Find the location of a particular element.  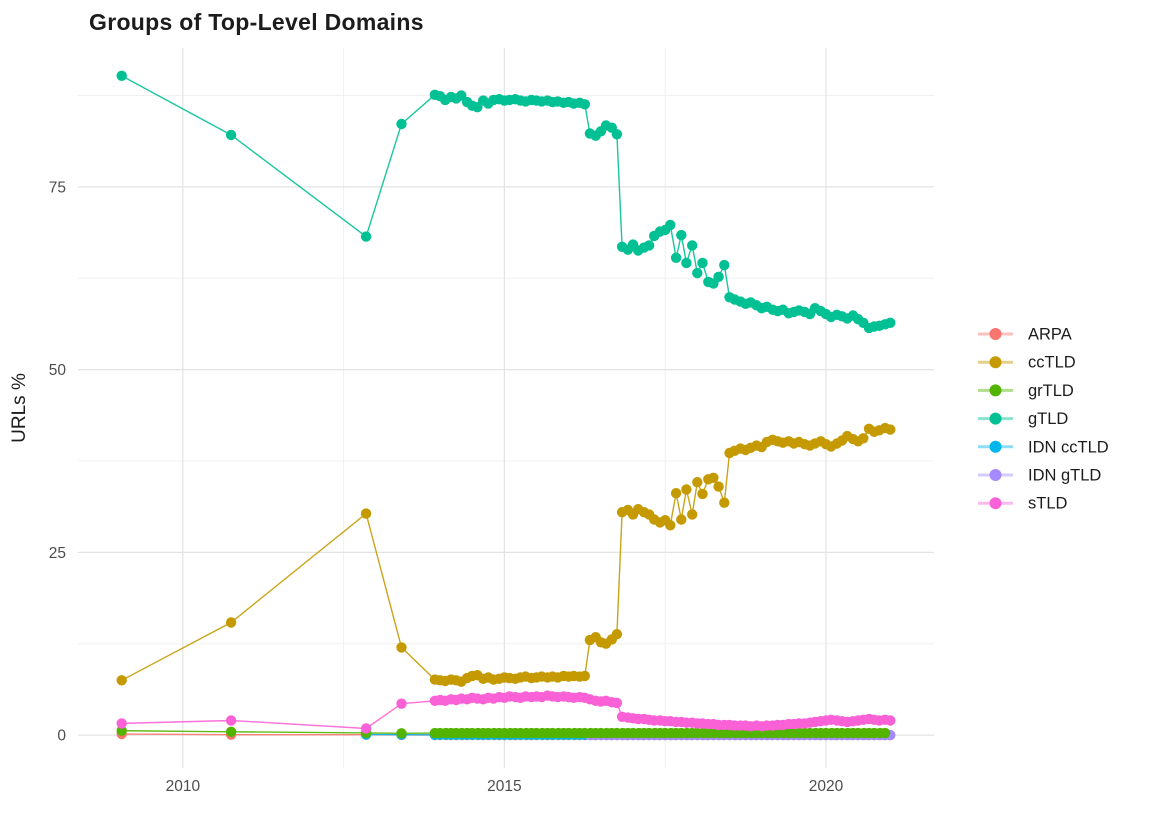

legend: ARPA ccTLD grTLD gTLD IDN ccTLD IDN gTLD sTLD is located at coordinates (1043, 419).